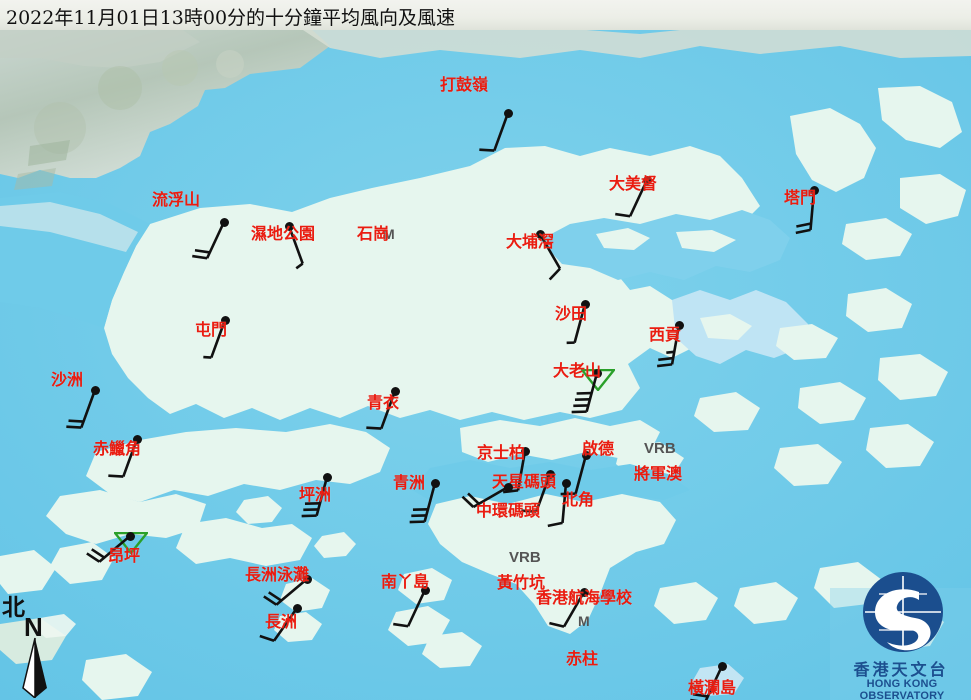  What do you see at coordinates (501, 452) in the screenshot?
I see `station-name-label: 京士柏` at bounding box center [501, 452].